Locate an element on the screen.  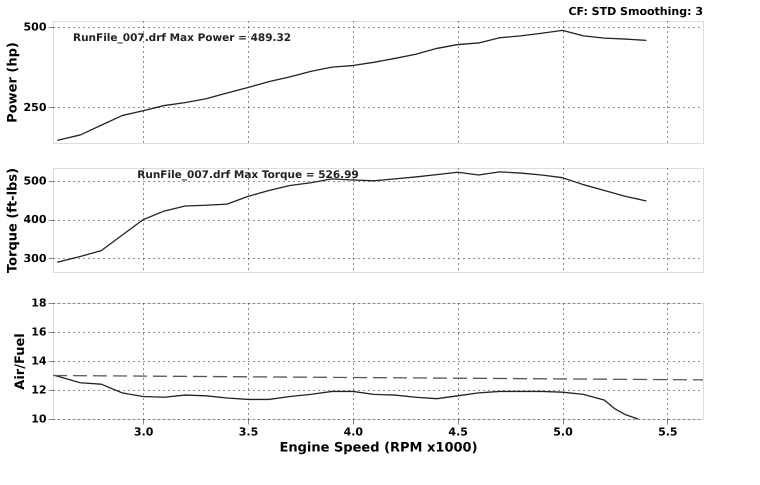
x-tick-label: 4.5 is located at coordinates (458, 432).